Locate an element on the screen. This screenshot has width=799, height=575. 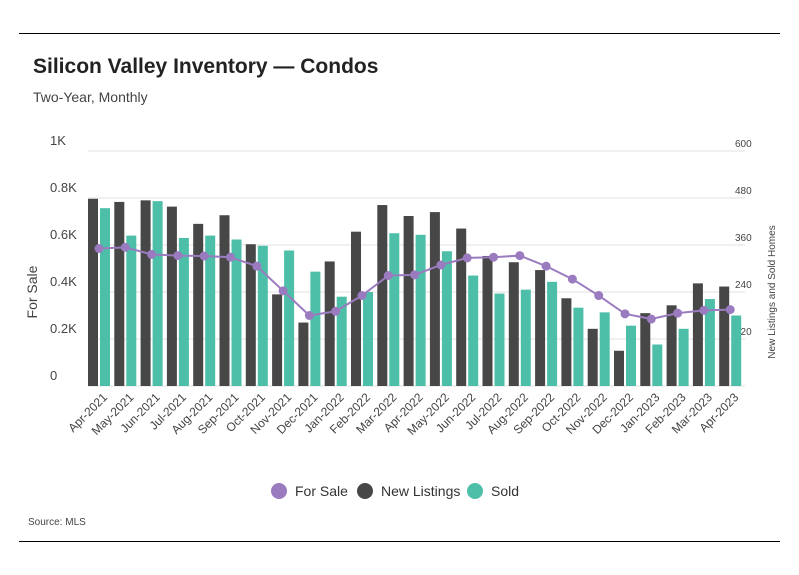
top-rule is located at coordinates (399, 33).